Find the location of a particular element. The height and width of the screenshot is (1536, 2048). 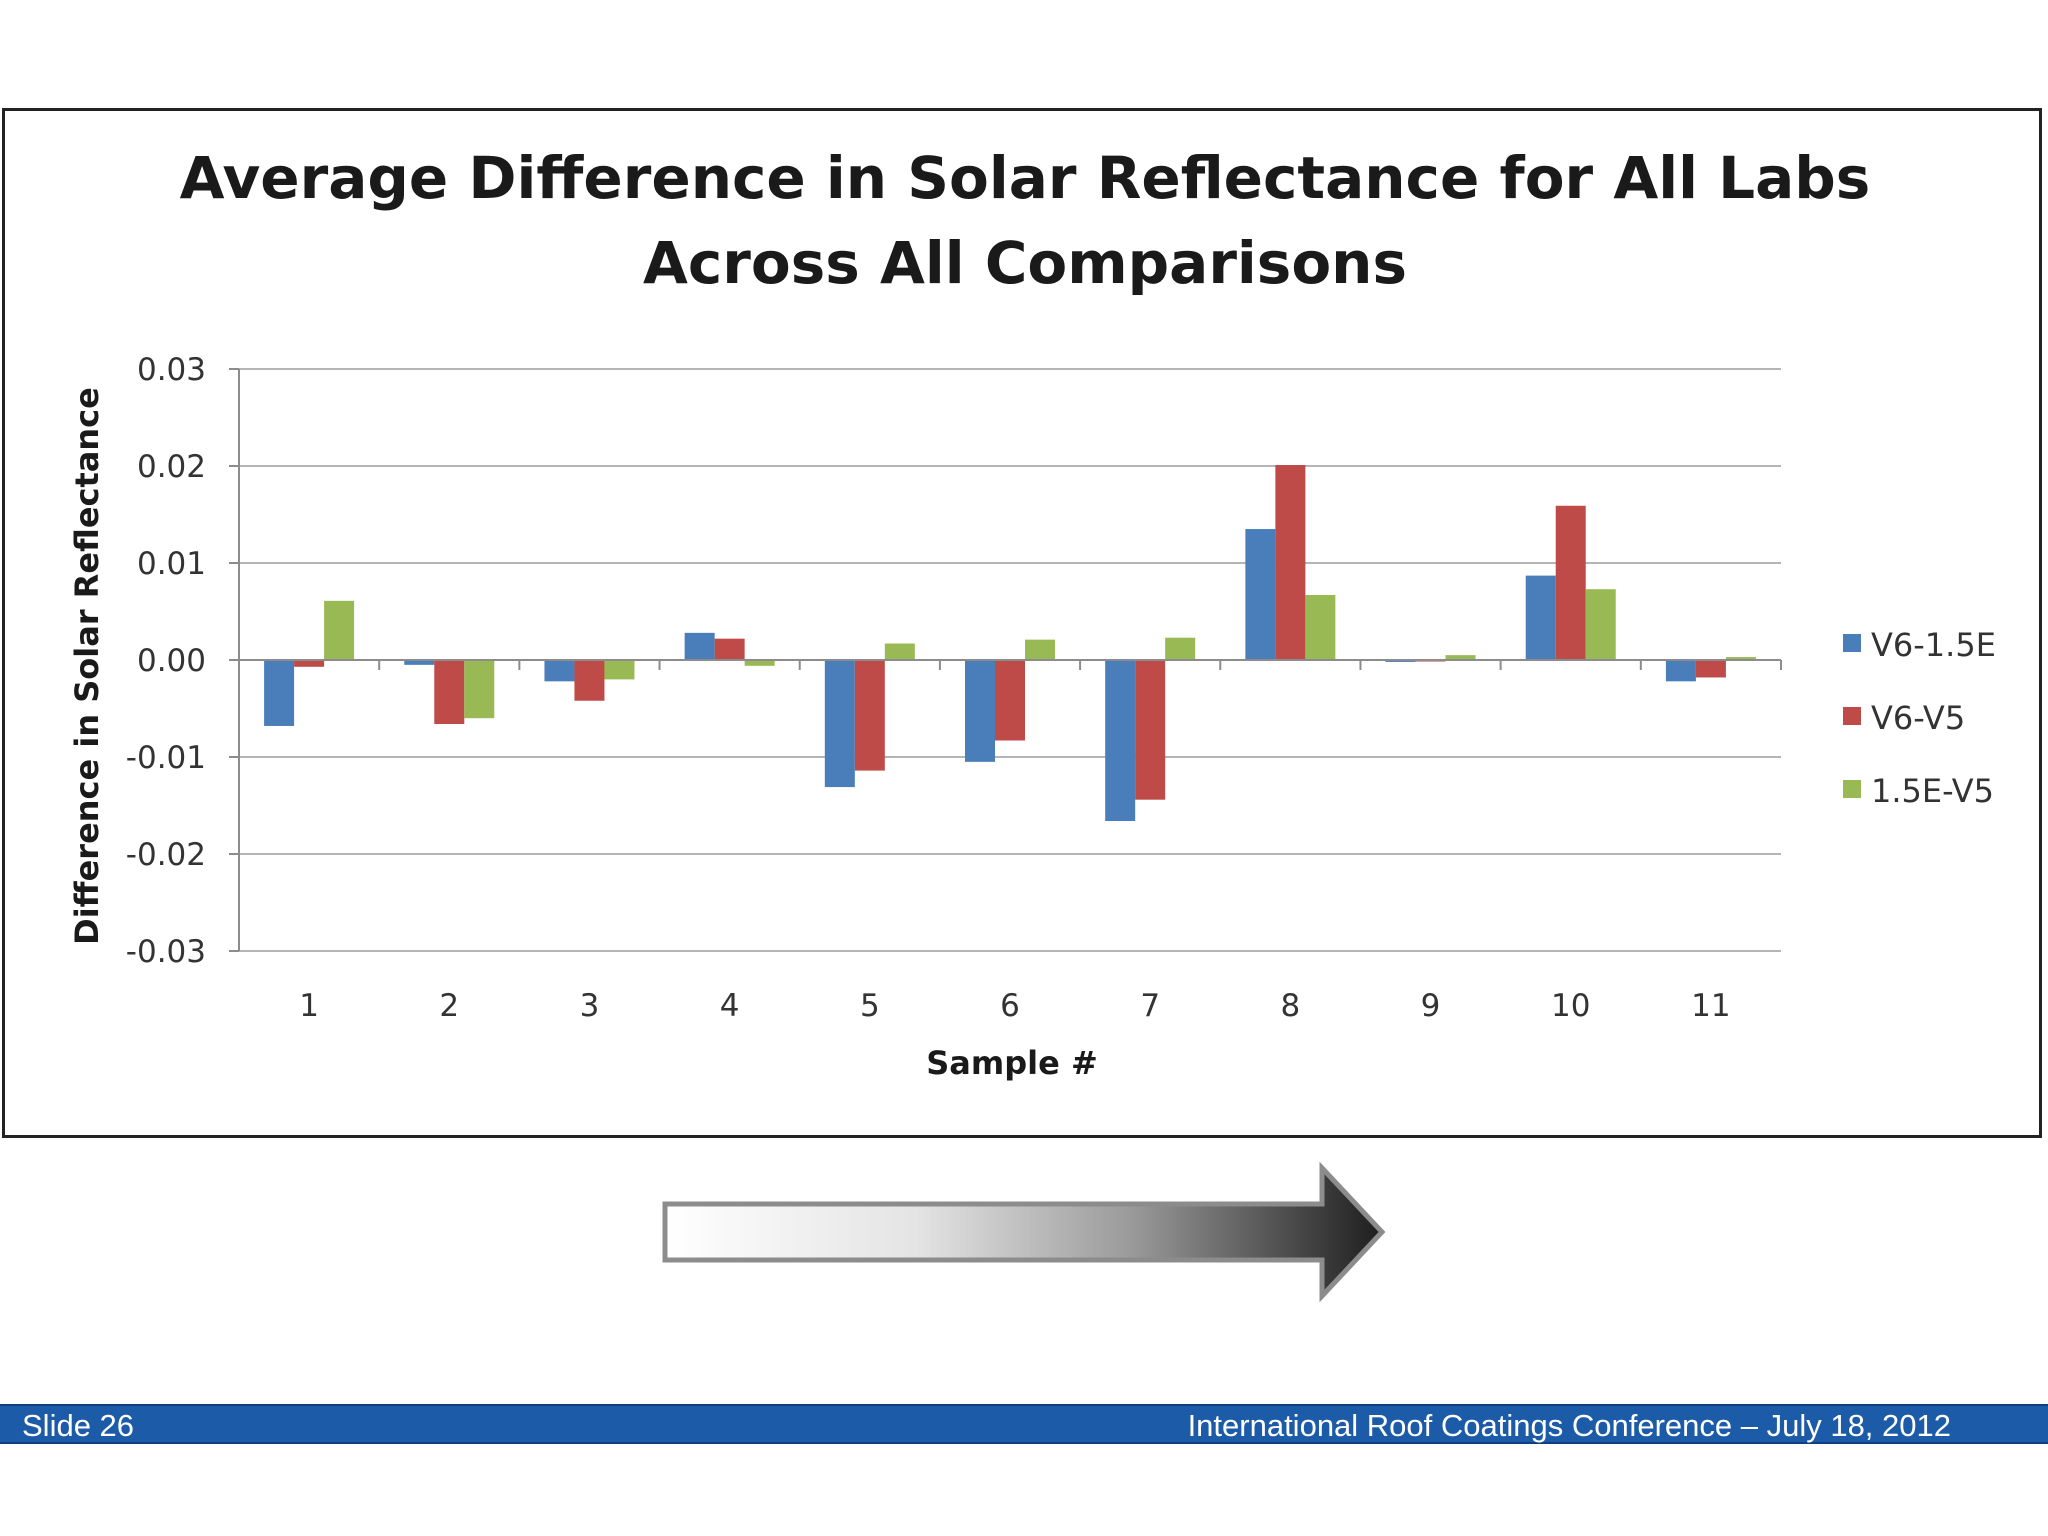

bar-V6-1.5E-sample-4 is located at coordinates (699, 646).